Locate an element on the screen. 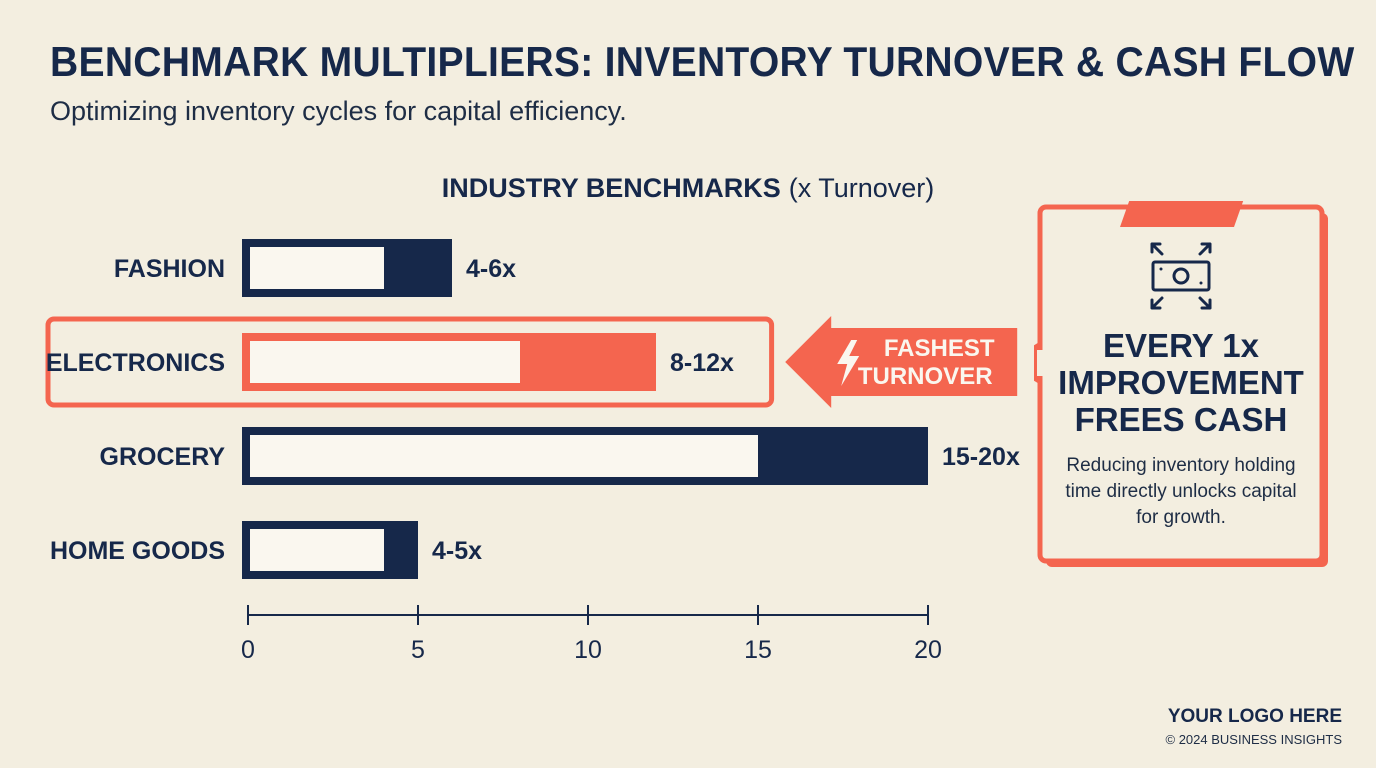 This screenshot has width=1376, height=768. chart-title: INDUSTRY BENCHMARKS (x Turnover) is located at coordinates (688, 188).